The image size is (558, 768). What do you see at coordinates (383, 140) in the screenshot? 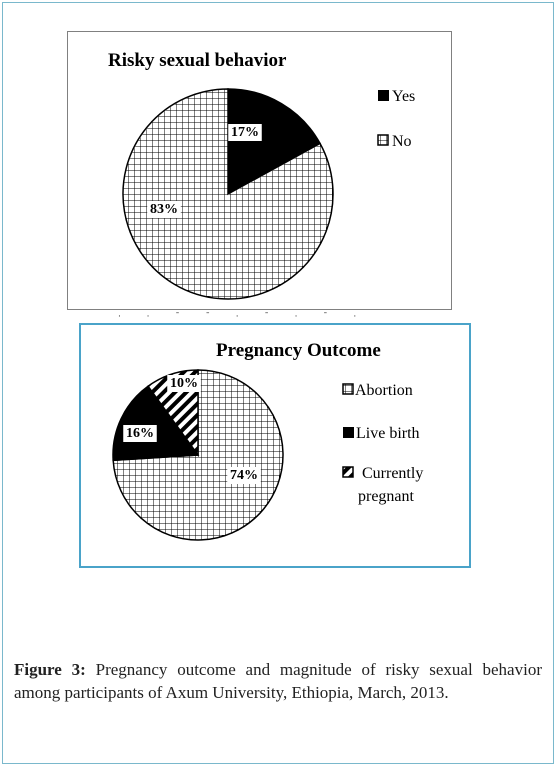
I see `legend-no-swatch` at bounding box center [383, 140].